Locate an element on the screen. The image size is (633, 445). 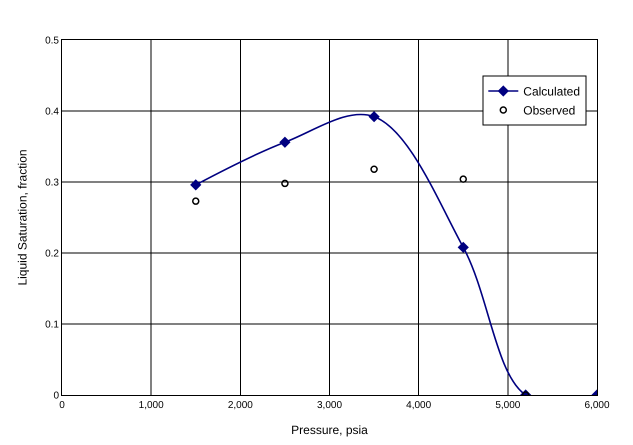
x-tick-label: 6,000 is located at coordinates (597, 405).